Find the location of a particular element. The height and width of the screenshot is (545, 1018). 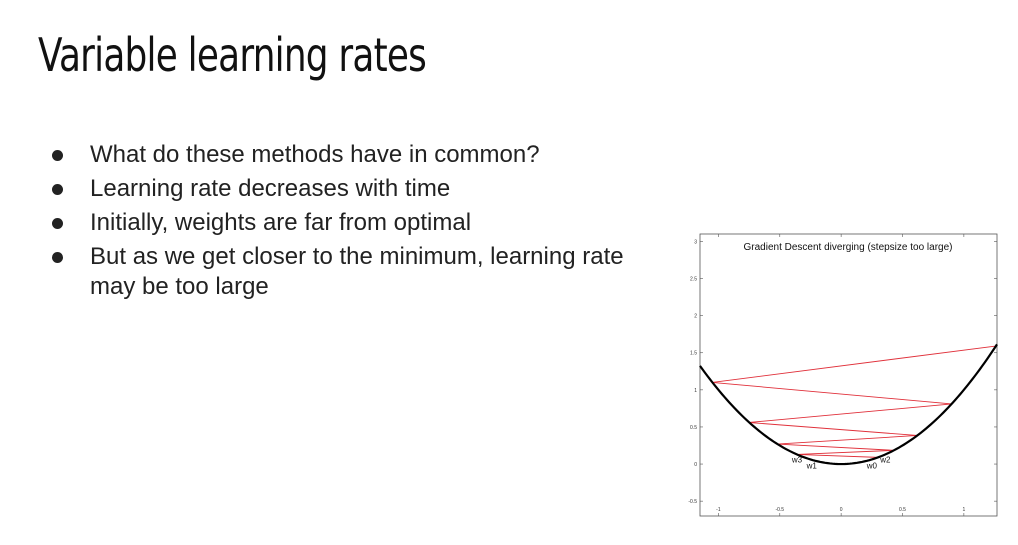

bullet-text: Initially, weights are far from optimal is located at coordinates (281, 222).